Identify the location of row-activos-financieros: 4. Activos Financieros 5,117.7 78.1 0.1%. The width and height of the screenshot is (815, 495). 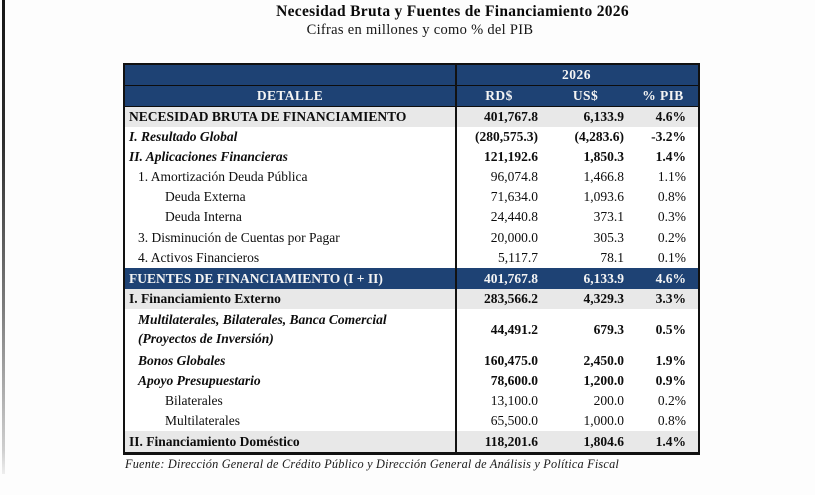
(411, 258).